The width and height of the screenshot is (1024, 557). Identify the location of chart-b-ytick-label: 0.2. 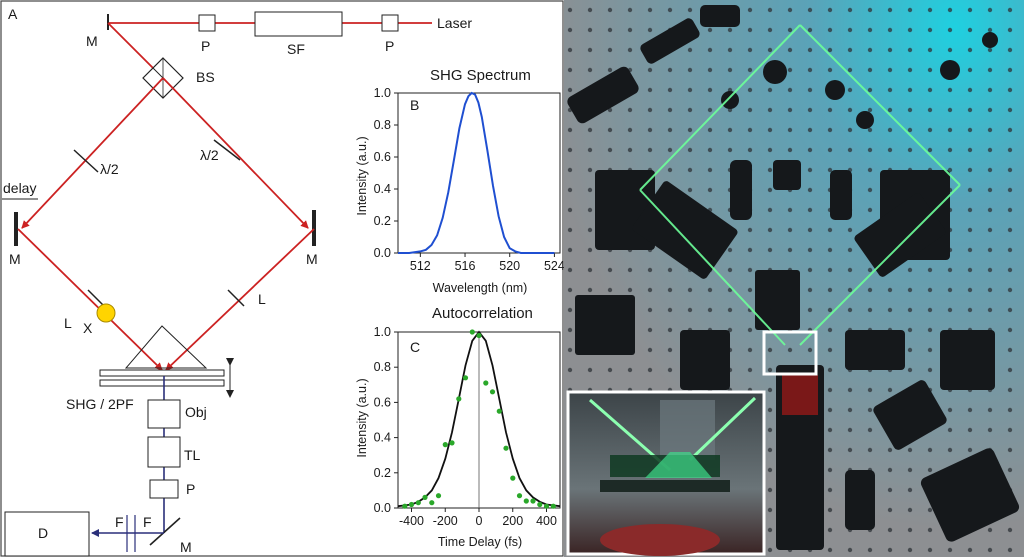
(382, 221).